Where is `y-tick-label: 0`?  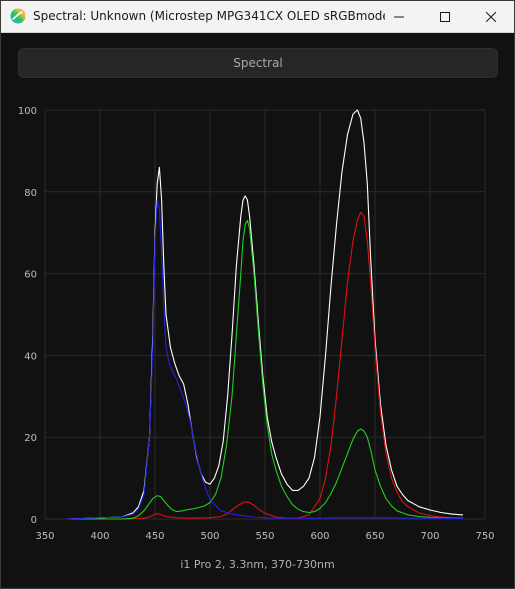 y-tick-label: 0 is located at coordinates (34, 520).